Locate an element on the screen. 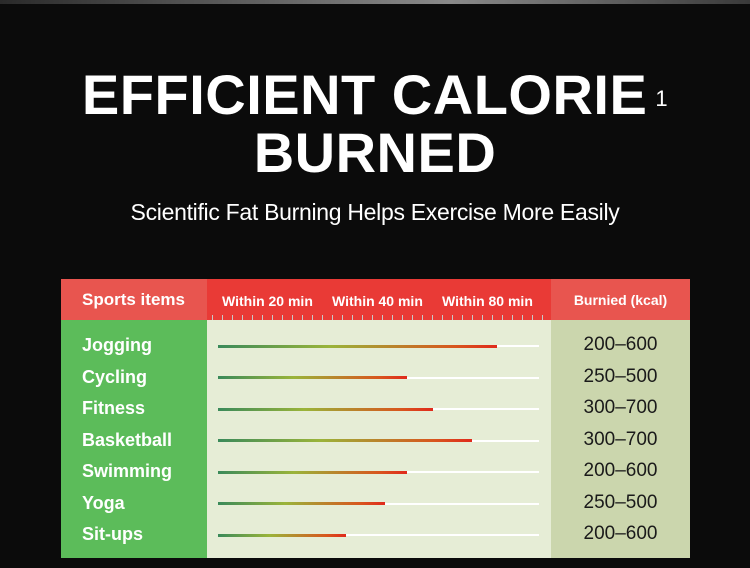 The width and height of the screenshot is (750, 568). sport-name: Sit-ups is located at coordinates (112, 534).